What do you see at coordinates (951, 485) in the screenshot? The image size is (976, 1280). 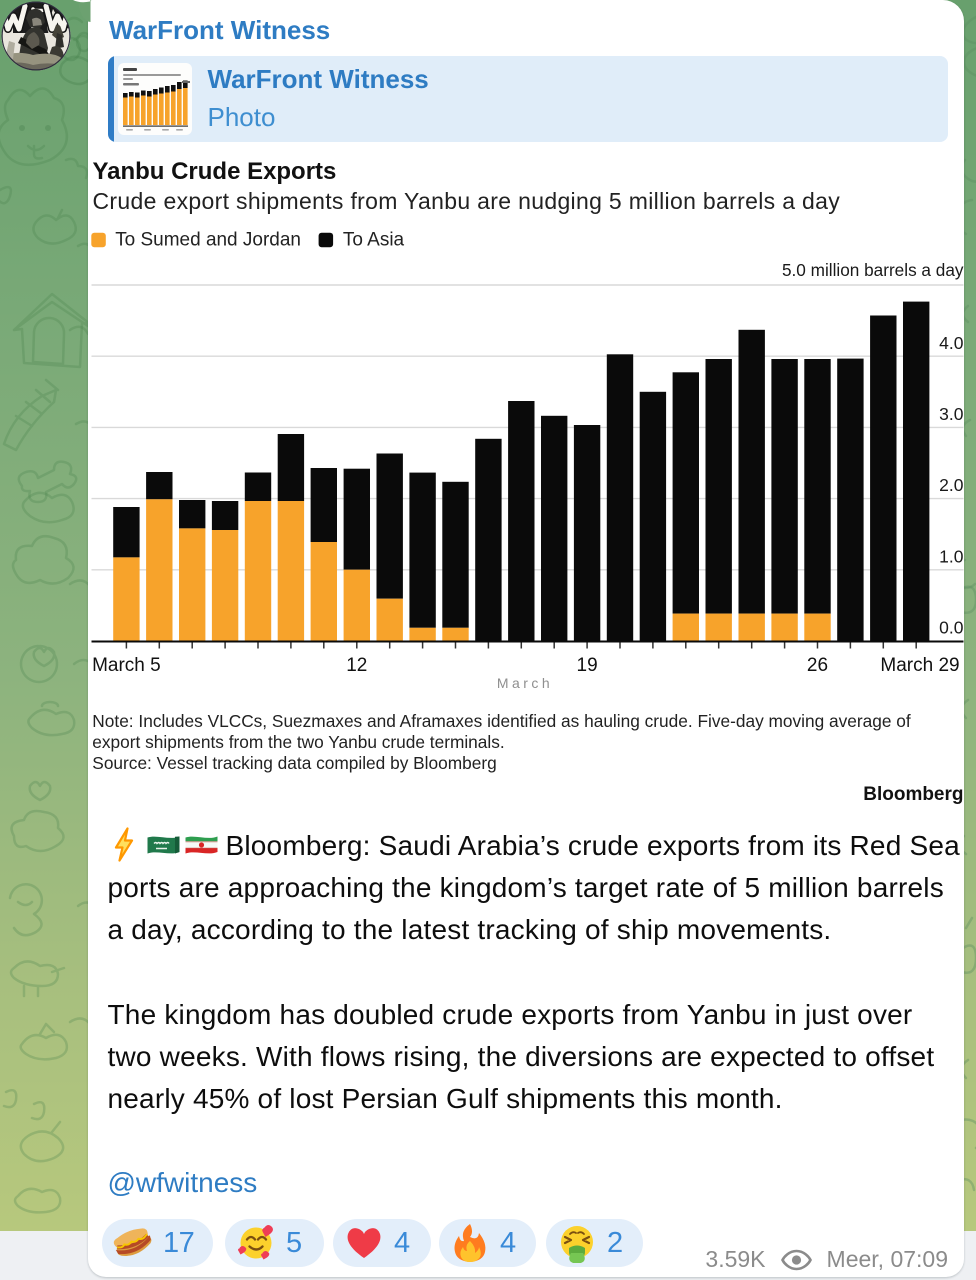 I see `svg-text: 2.0` at bounding box center [951, 485].